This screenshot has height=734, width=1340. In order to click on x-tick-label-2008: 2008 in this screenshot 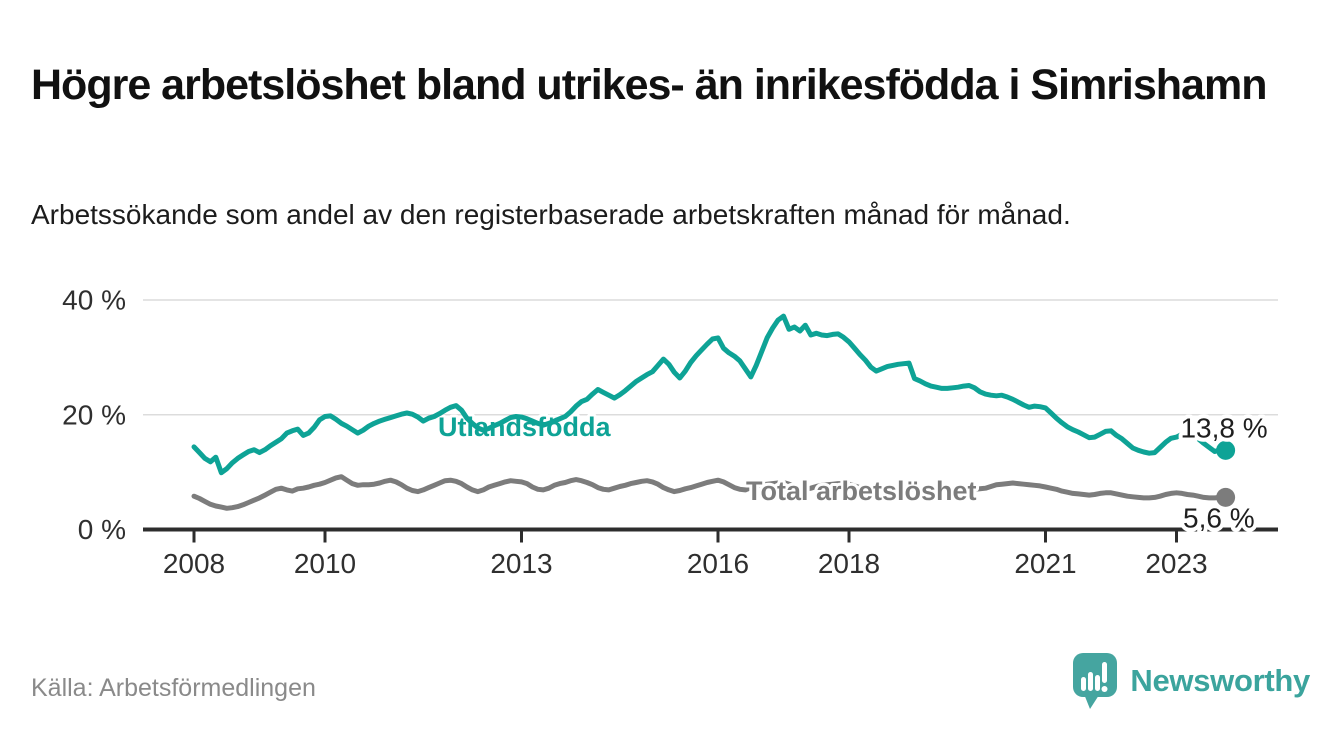, I will do `click(194, 563)`.